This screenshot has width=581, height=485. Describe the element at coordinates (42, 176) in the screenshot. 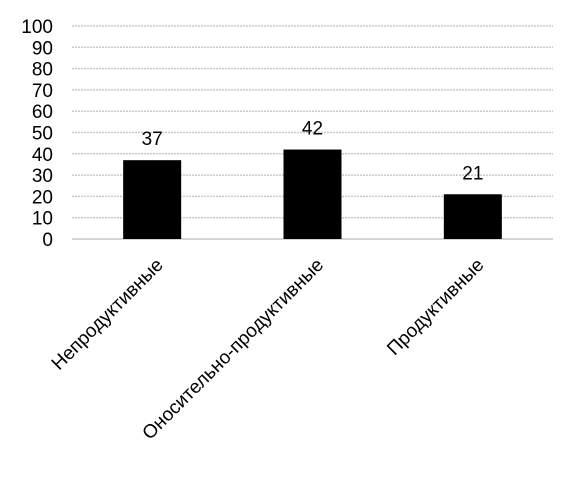

I see `y-tick-label: 30` at that location.